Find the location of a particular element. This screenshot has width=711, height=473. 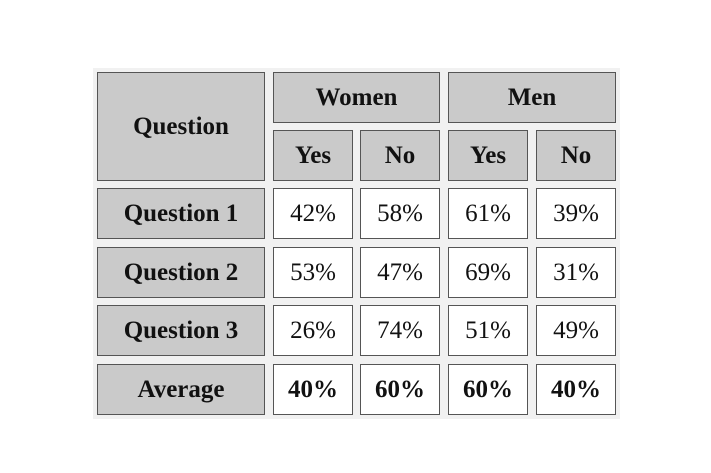

data-cell: 61% is located at coordinates (488, 213).